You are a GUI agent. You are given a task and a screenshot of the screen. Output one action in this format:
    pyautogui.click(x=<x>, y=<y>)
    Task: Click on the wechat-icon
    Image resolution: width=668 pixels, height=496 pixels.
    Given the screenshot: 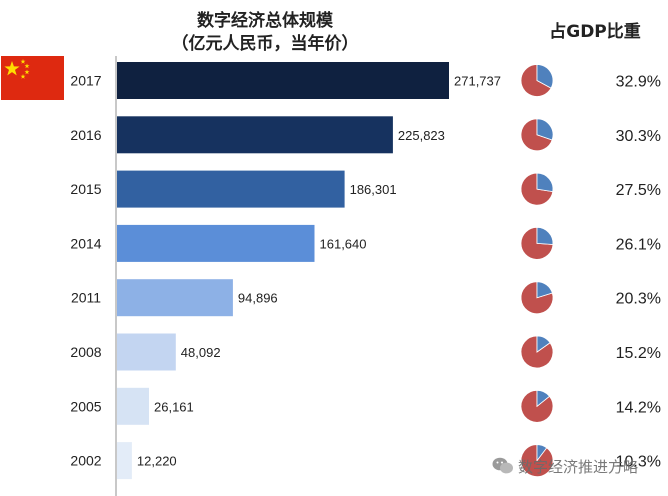 What is the action you would take?
    pyautogui.click(x=502, y=465)
    